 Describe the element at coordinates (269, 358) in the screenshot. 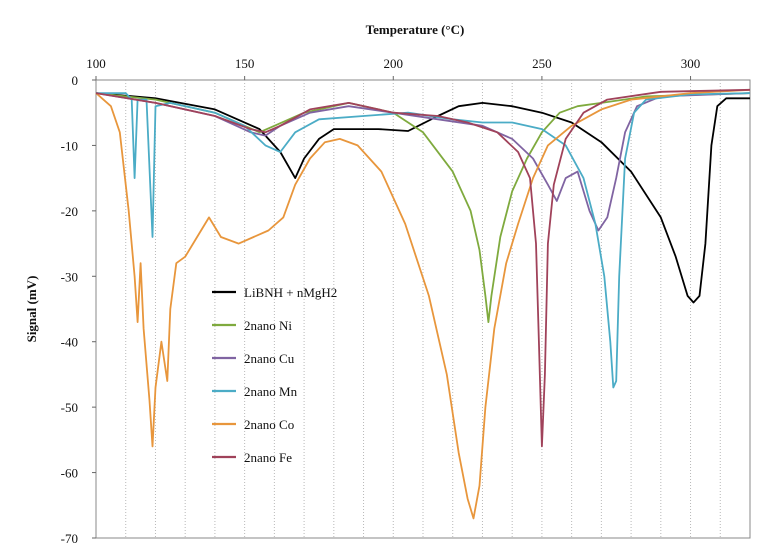

I see `legend-label: 2nano Cu` at that location.